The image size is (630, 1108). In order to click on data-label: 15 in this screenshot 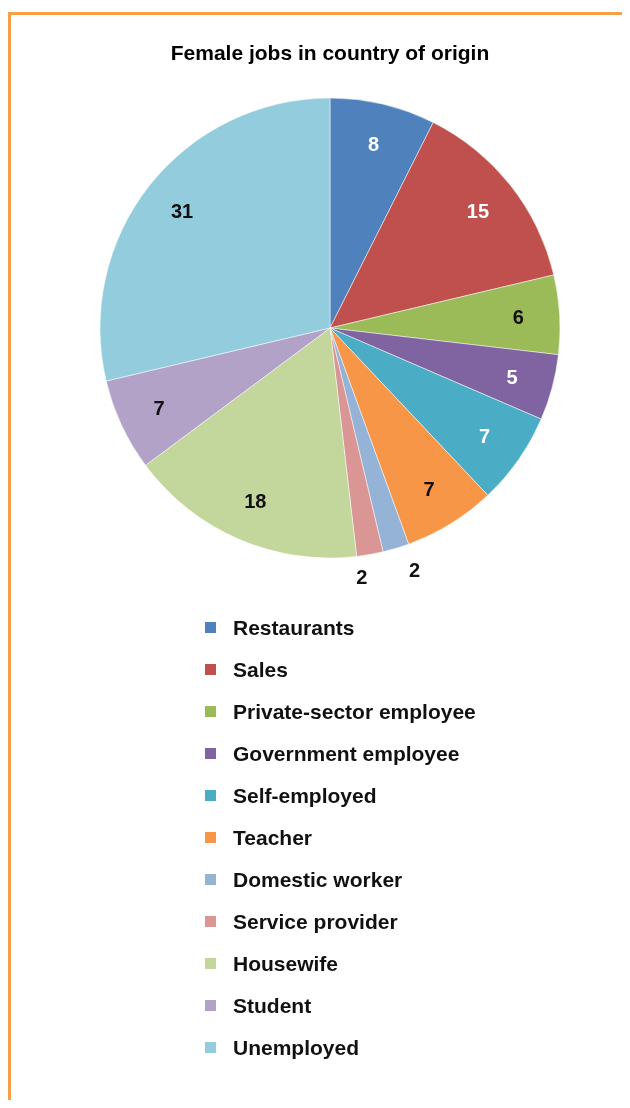, I will do `click(478, 211)`.